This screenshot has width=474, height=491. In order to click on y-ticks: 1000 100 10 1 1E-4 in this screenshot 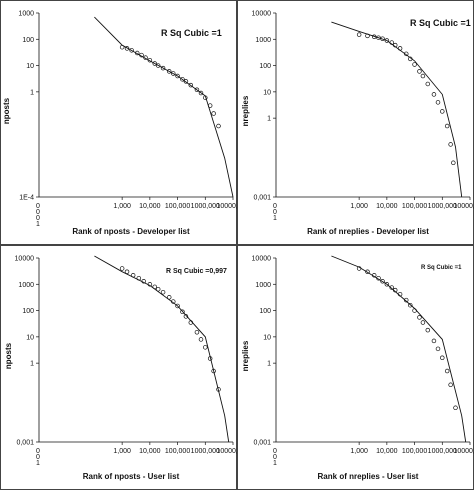, I will do `click(28, 106)`.